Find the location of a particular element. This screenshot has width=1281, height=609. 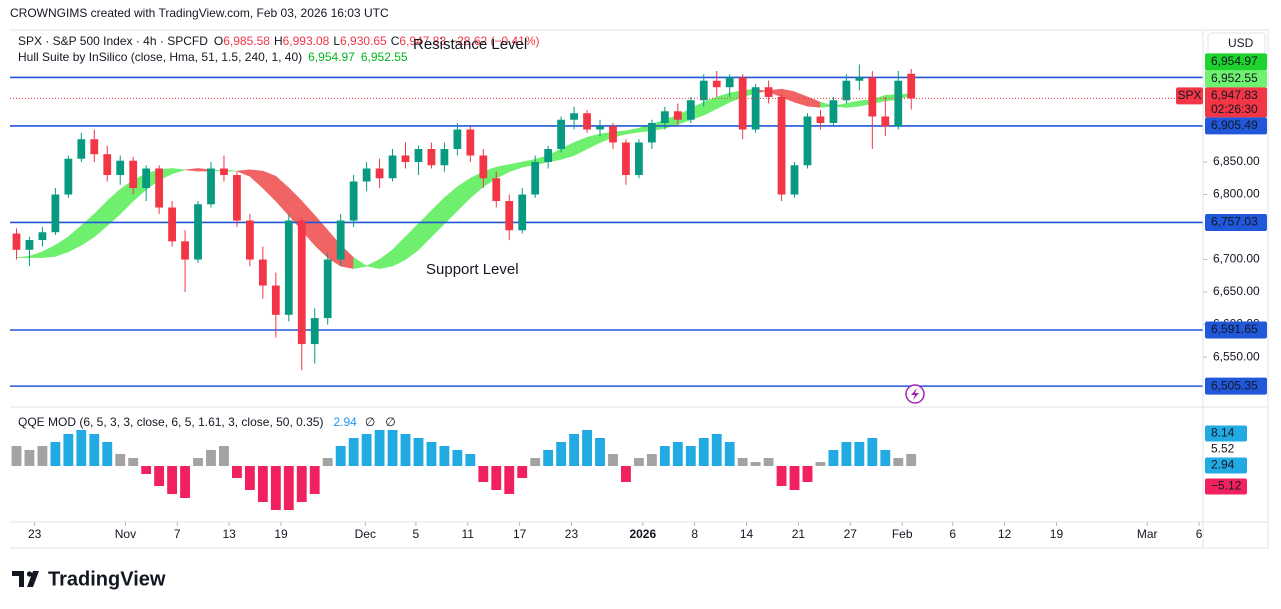

qqe-tag-label: 8.14 is located at coordinates (1223, 433).